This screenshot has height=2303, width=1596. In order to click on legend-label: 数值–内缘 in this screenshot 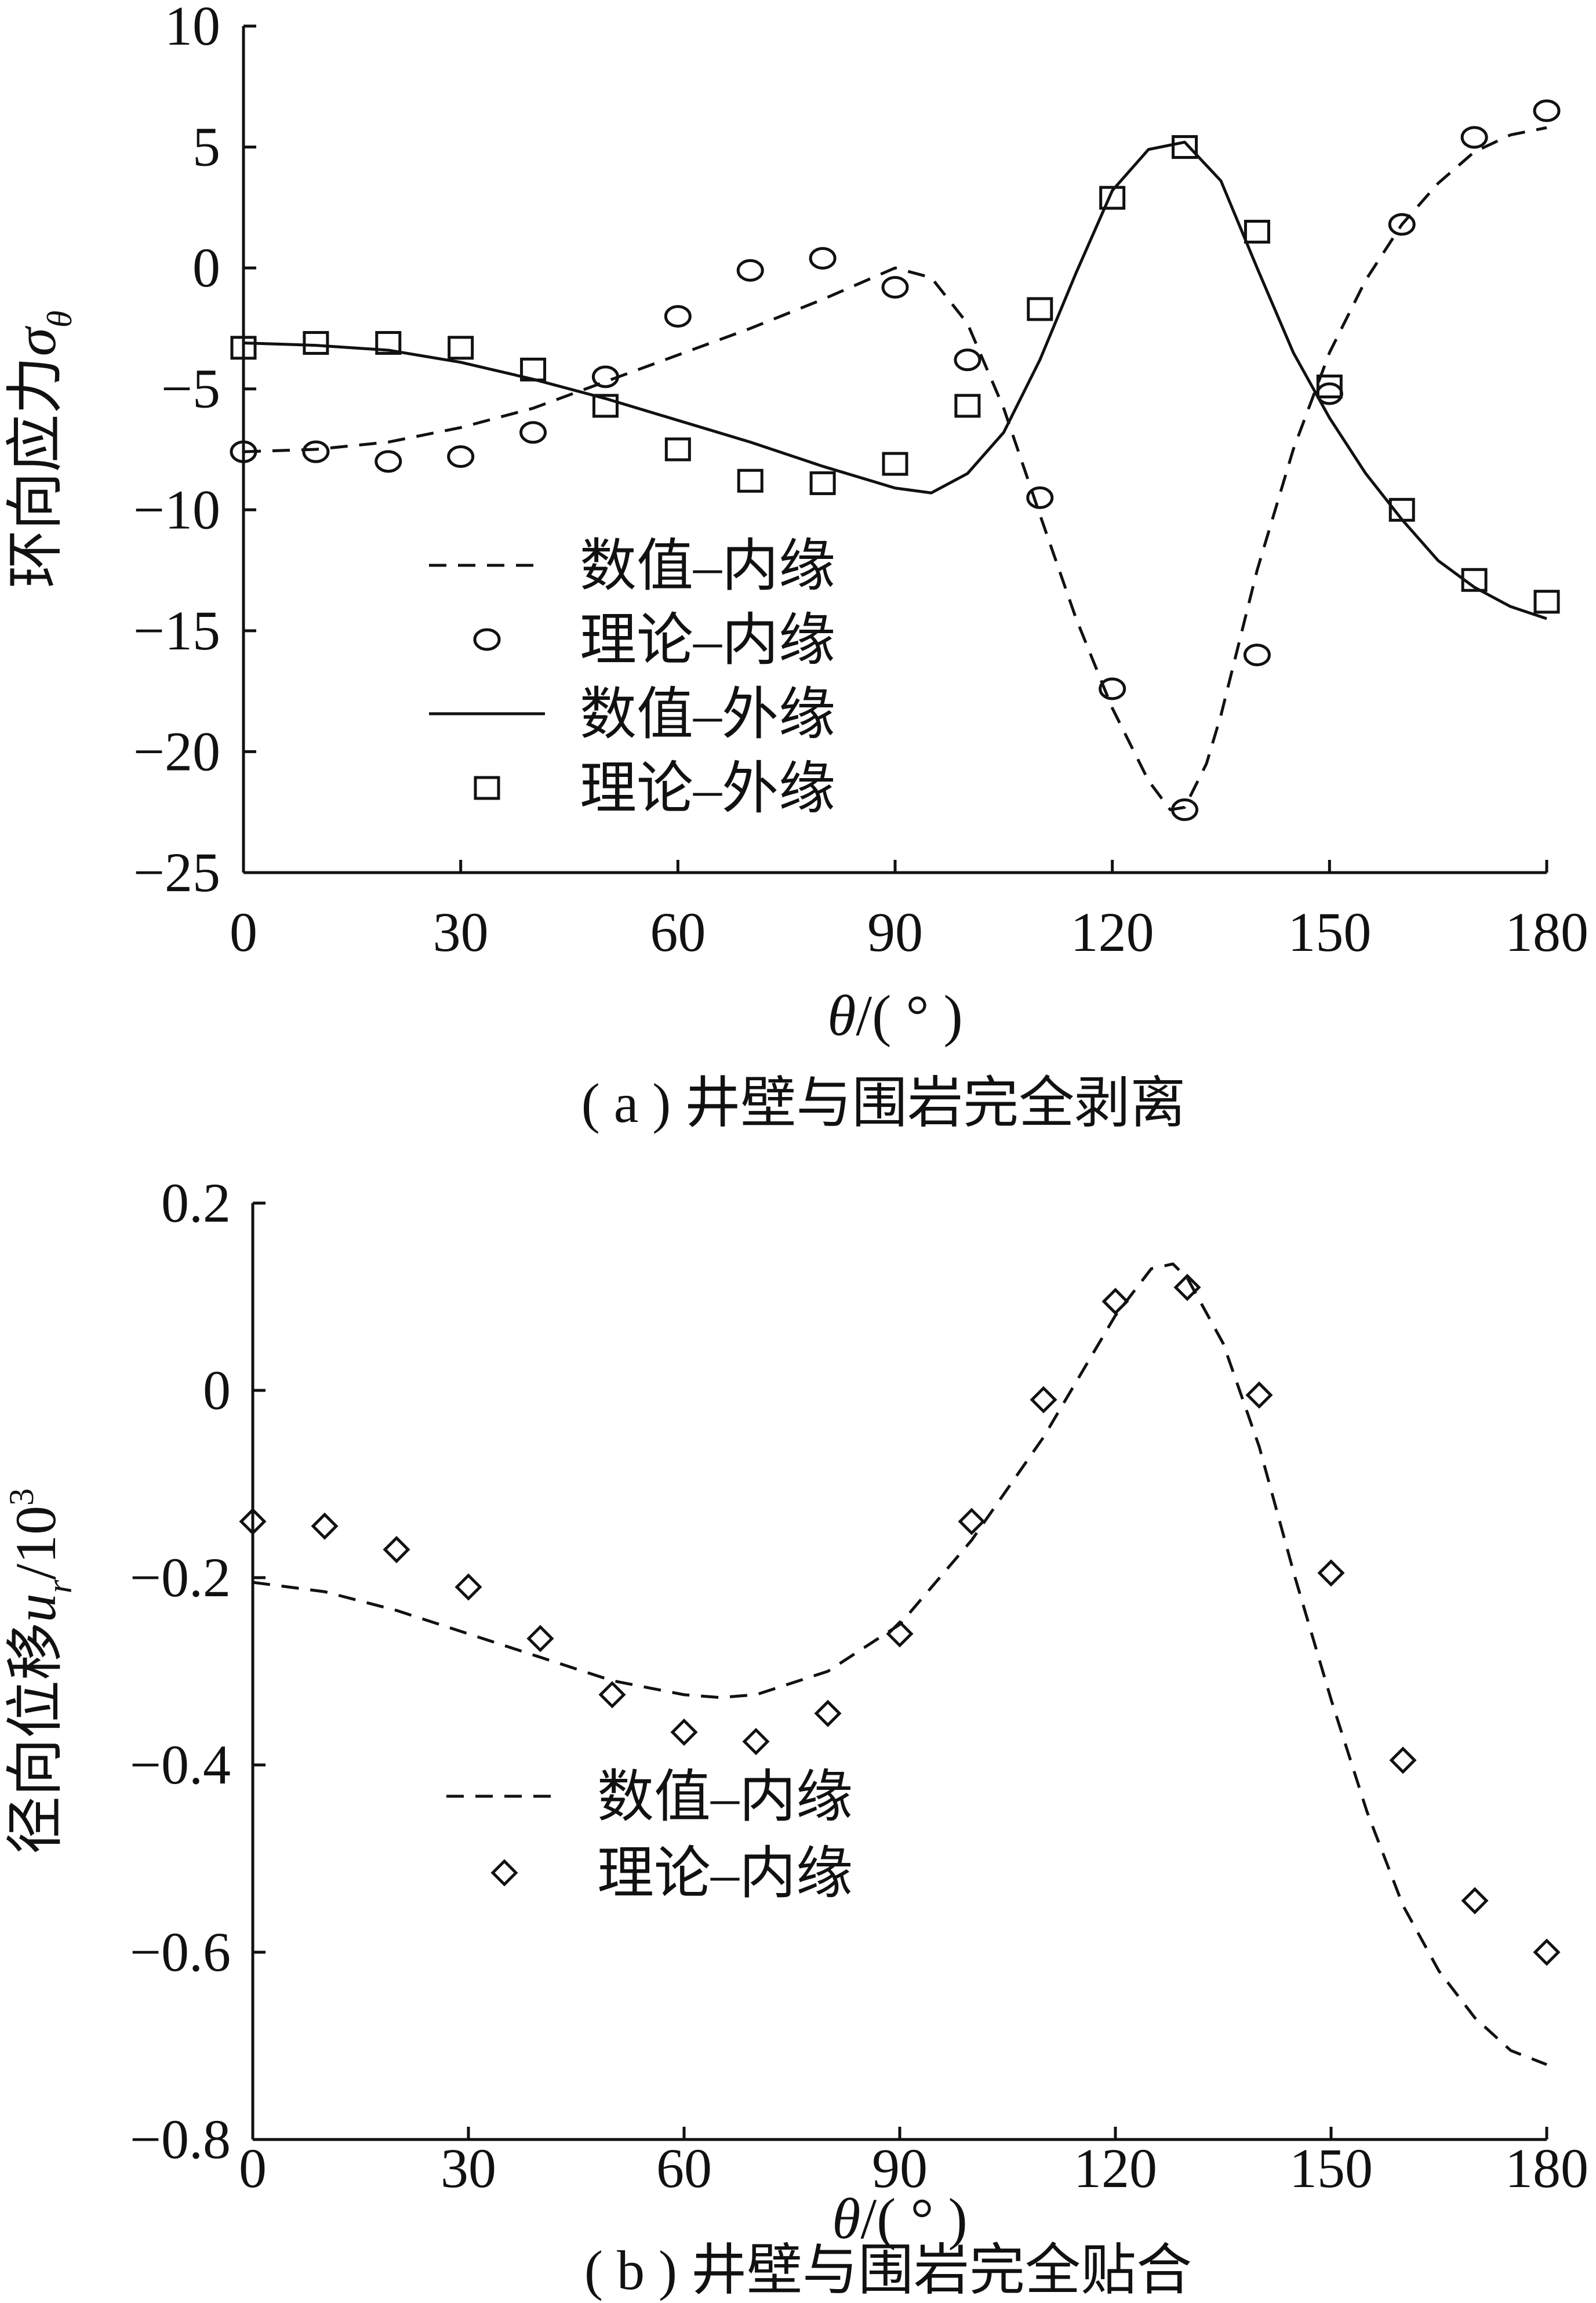, I will do `click(725, 1798)`.